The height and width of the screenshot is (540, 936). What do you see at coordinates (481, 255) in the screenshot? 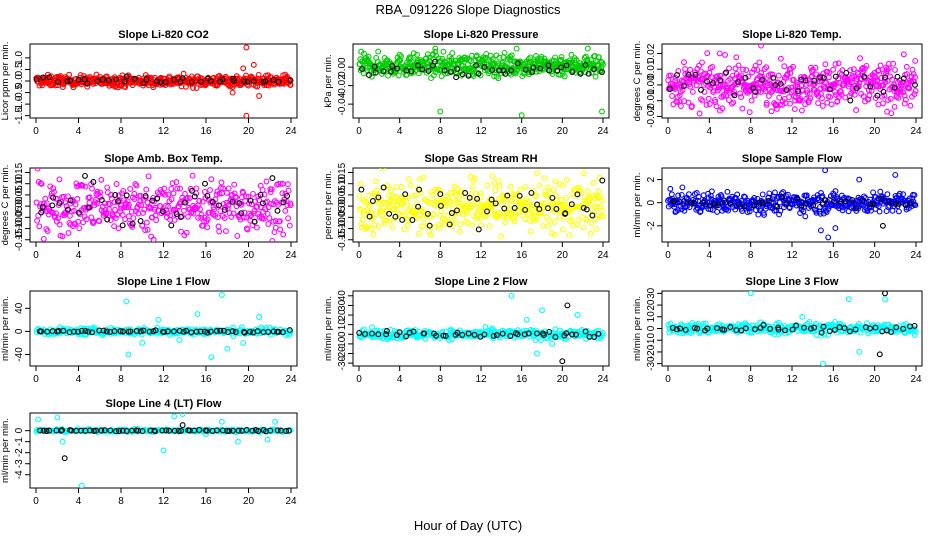
I see `x-tick-label: 12` at bounding box center [481, 255].